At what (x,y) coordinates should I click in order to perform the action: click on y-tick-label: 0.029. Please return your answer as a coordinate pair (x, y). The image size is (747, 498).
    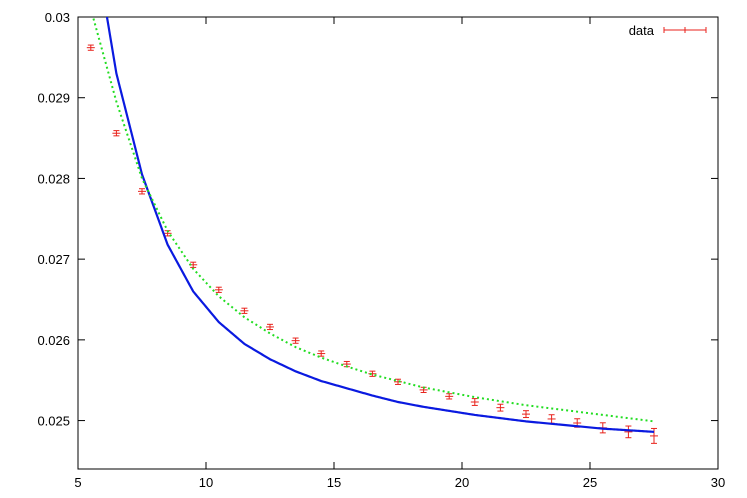
    Looking at the image, I should click on (53, 98).